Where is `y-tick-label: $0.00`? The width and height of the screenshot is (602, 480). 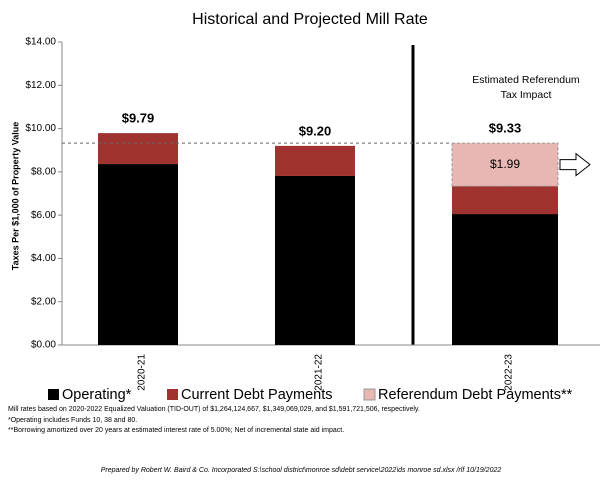 y-tick-label: $0.00 is located at coordinates (43, 345).